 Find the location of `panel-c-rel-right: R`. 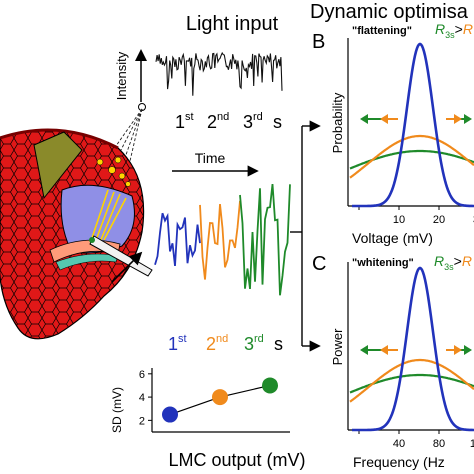

panel-c-rel-right: R is located at coordinates (467, 261).